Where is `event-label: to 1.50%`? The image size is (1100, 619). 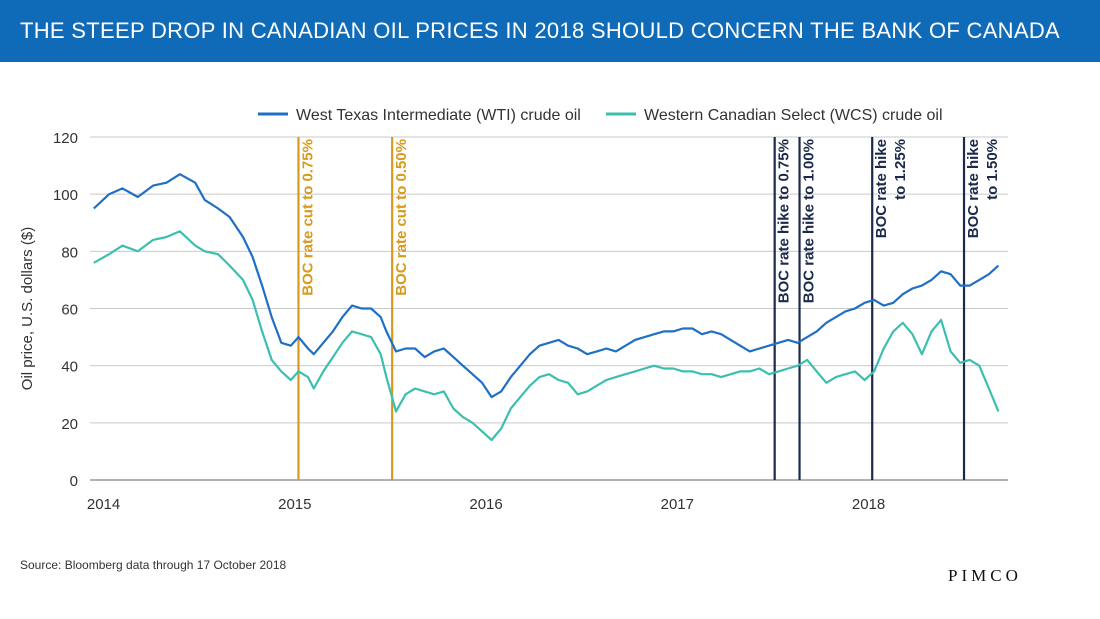
event-label: to 1.50% is located at coordinates (992, 169).